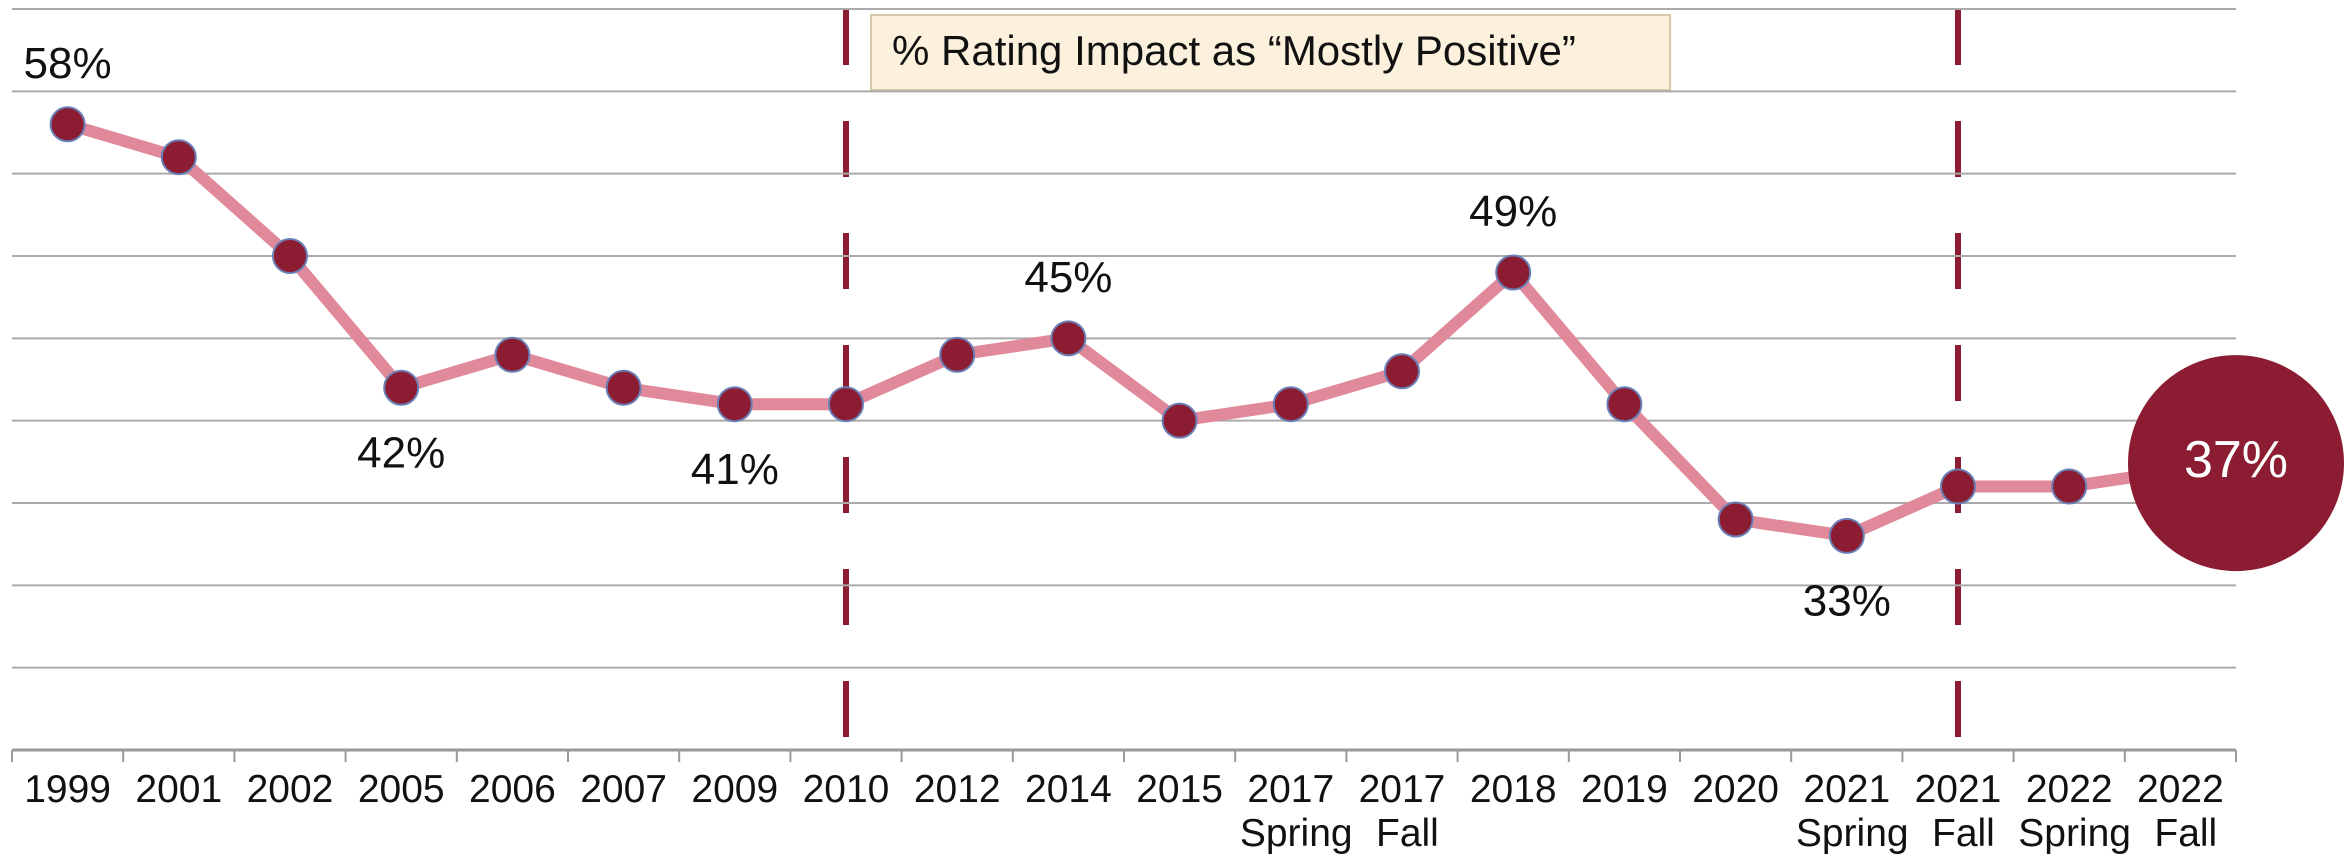 The height and width of the screenshot is (859, 2348). I want to click on annotation-box, so click(1270, 52).